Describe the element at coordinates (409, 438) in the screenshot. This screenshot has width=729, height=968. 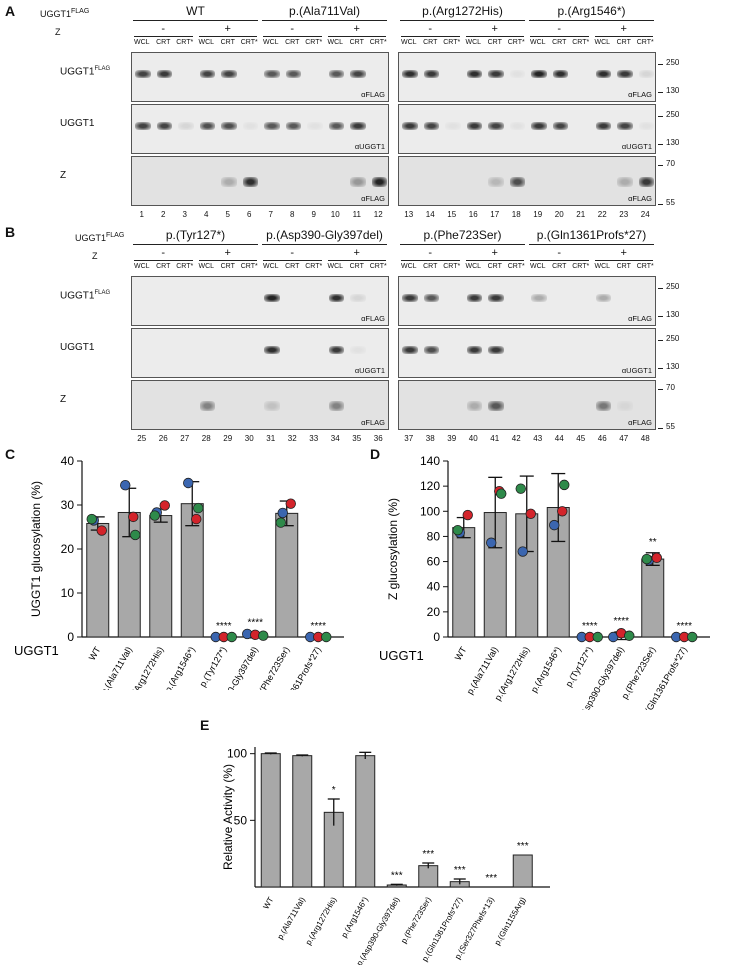
I see `lane-number: 37` at that location.